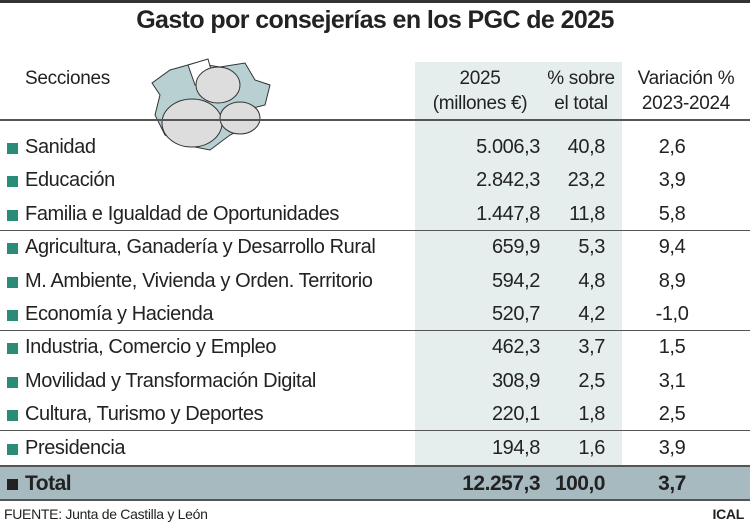 This screenshot has width=750, height=527. What do you see at coordinates (515, 247) in the screenshot?
I see `amount-cell: 659,9` at bounding box center [515, 247].